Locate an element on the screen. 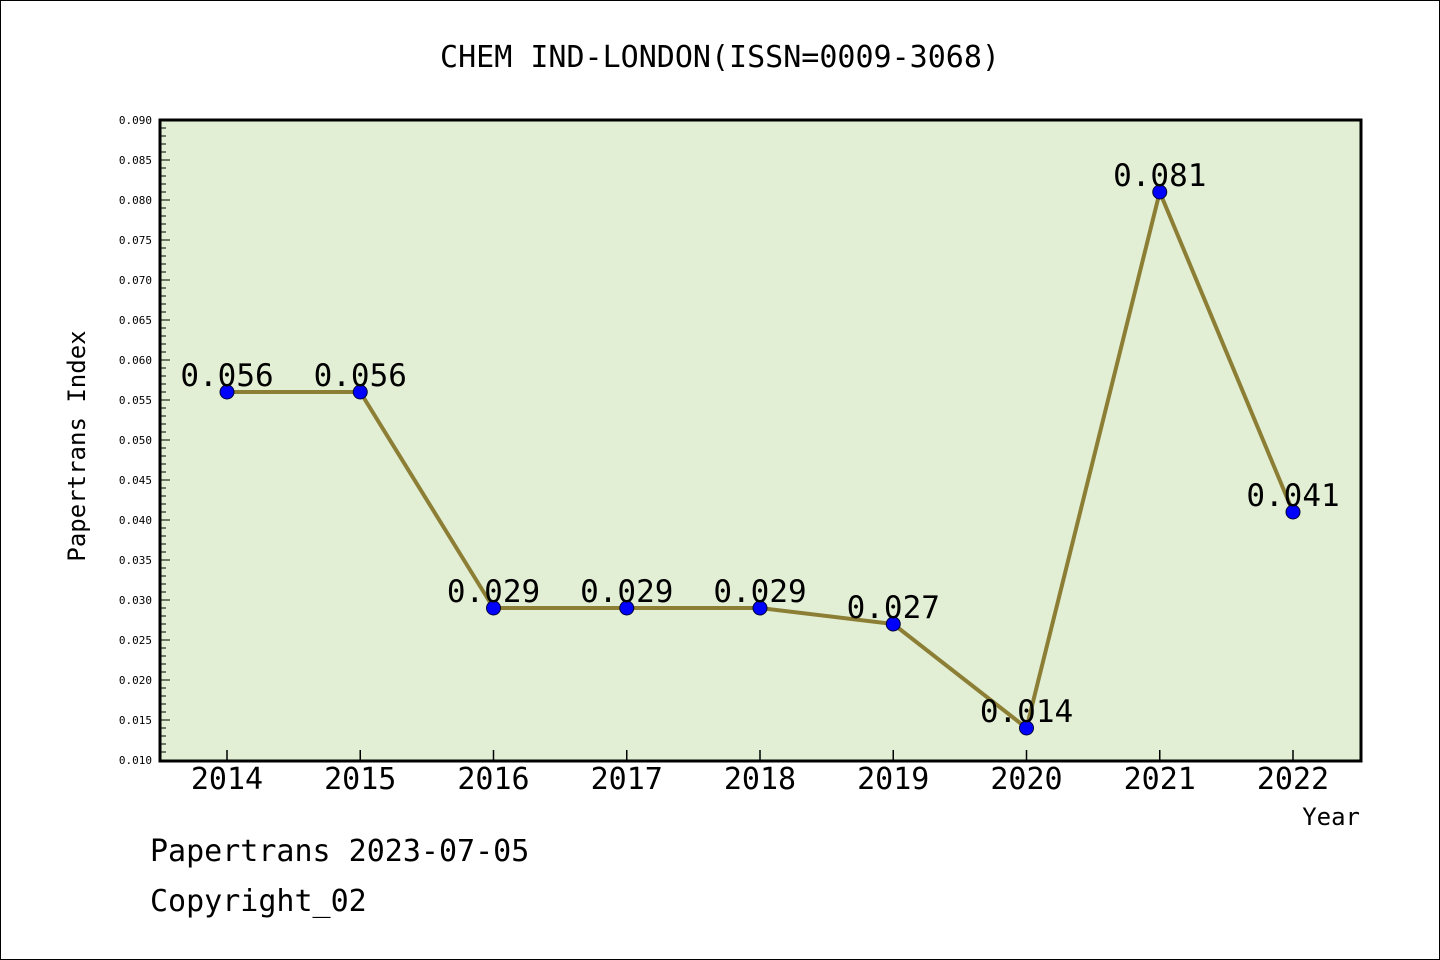 This screenshot has height=960, width=1440. y-tick-label: 0.070 is located at coordinates (135, 280).